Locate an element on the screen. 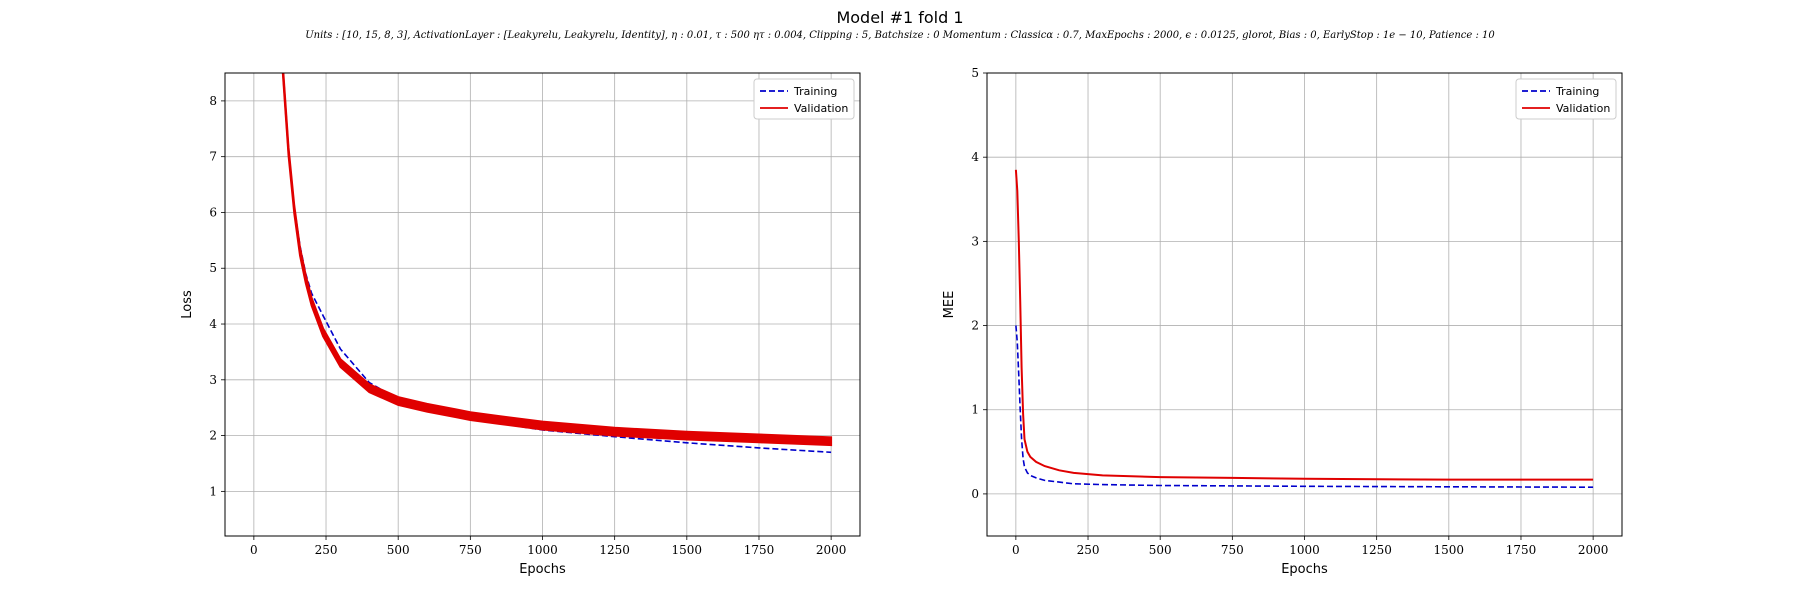 The height and width of the screenshot is (600, 1800). mee-ytick-label: 3 is located at coordinates (975, 241).